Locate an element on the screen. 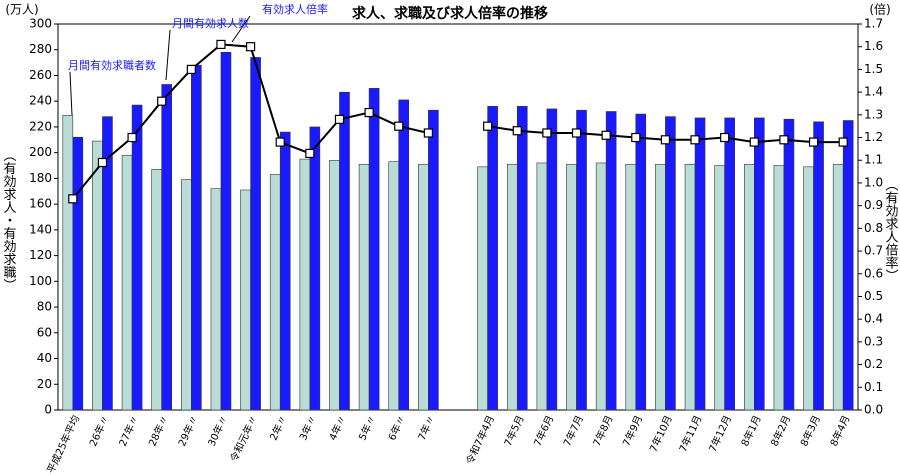 The image size is (900, 474). y2-tick-label: 0.8 is located at coordinates (873, 228).